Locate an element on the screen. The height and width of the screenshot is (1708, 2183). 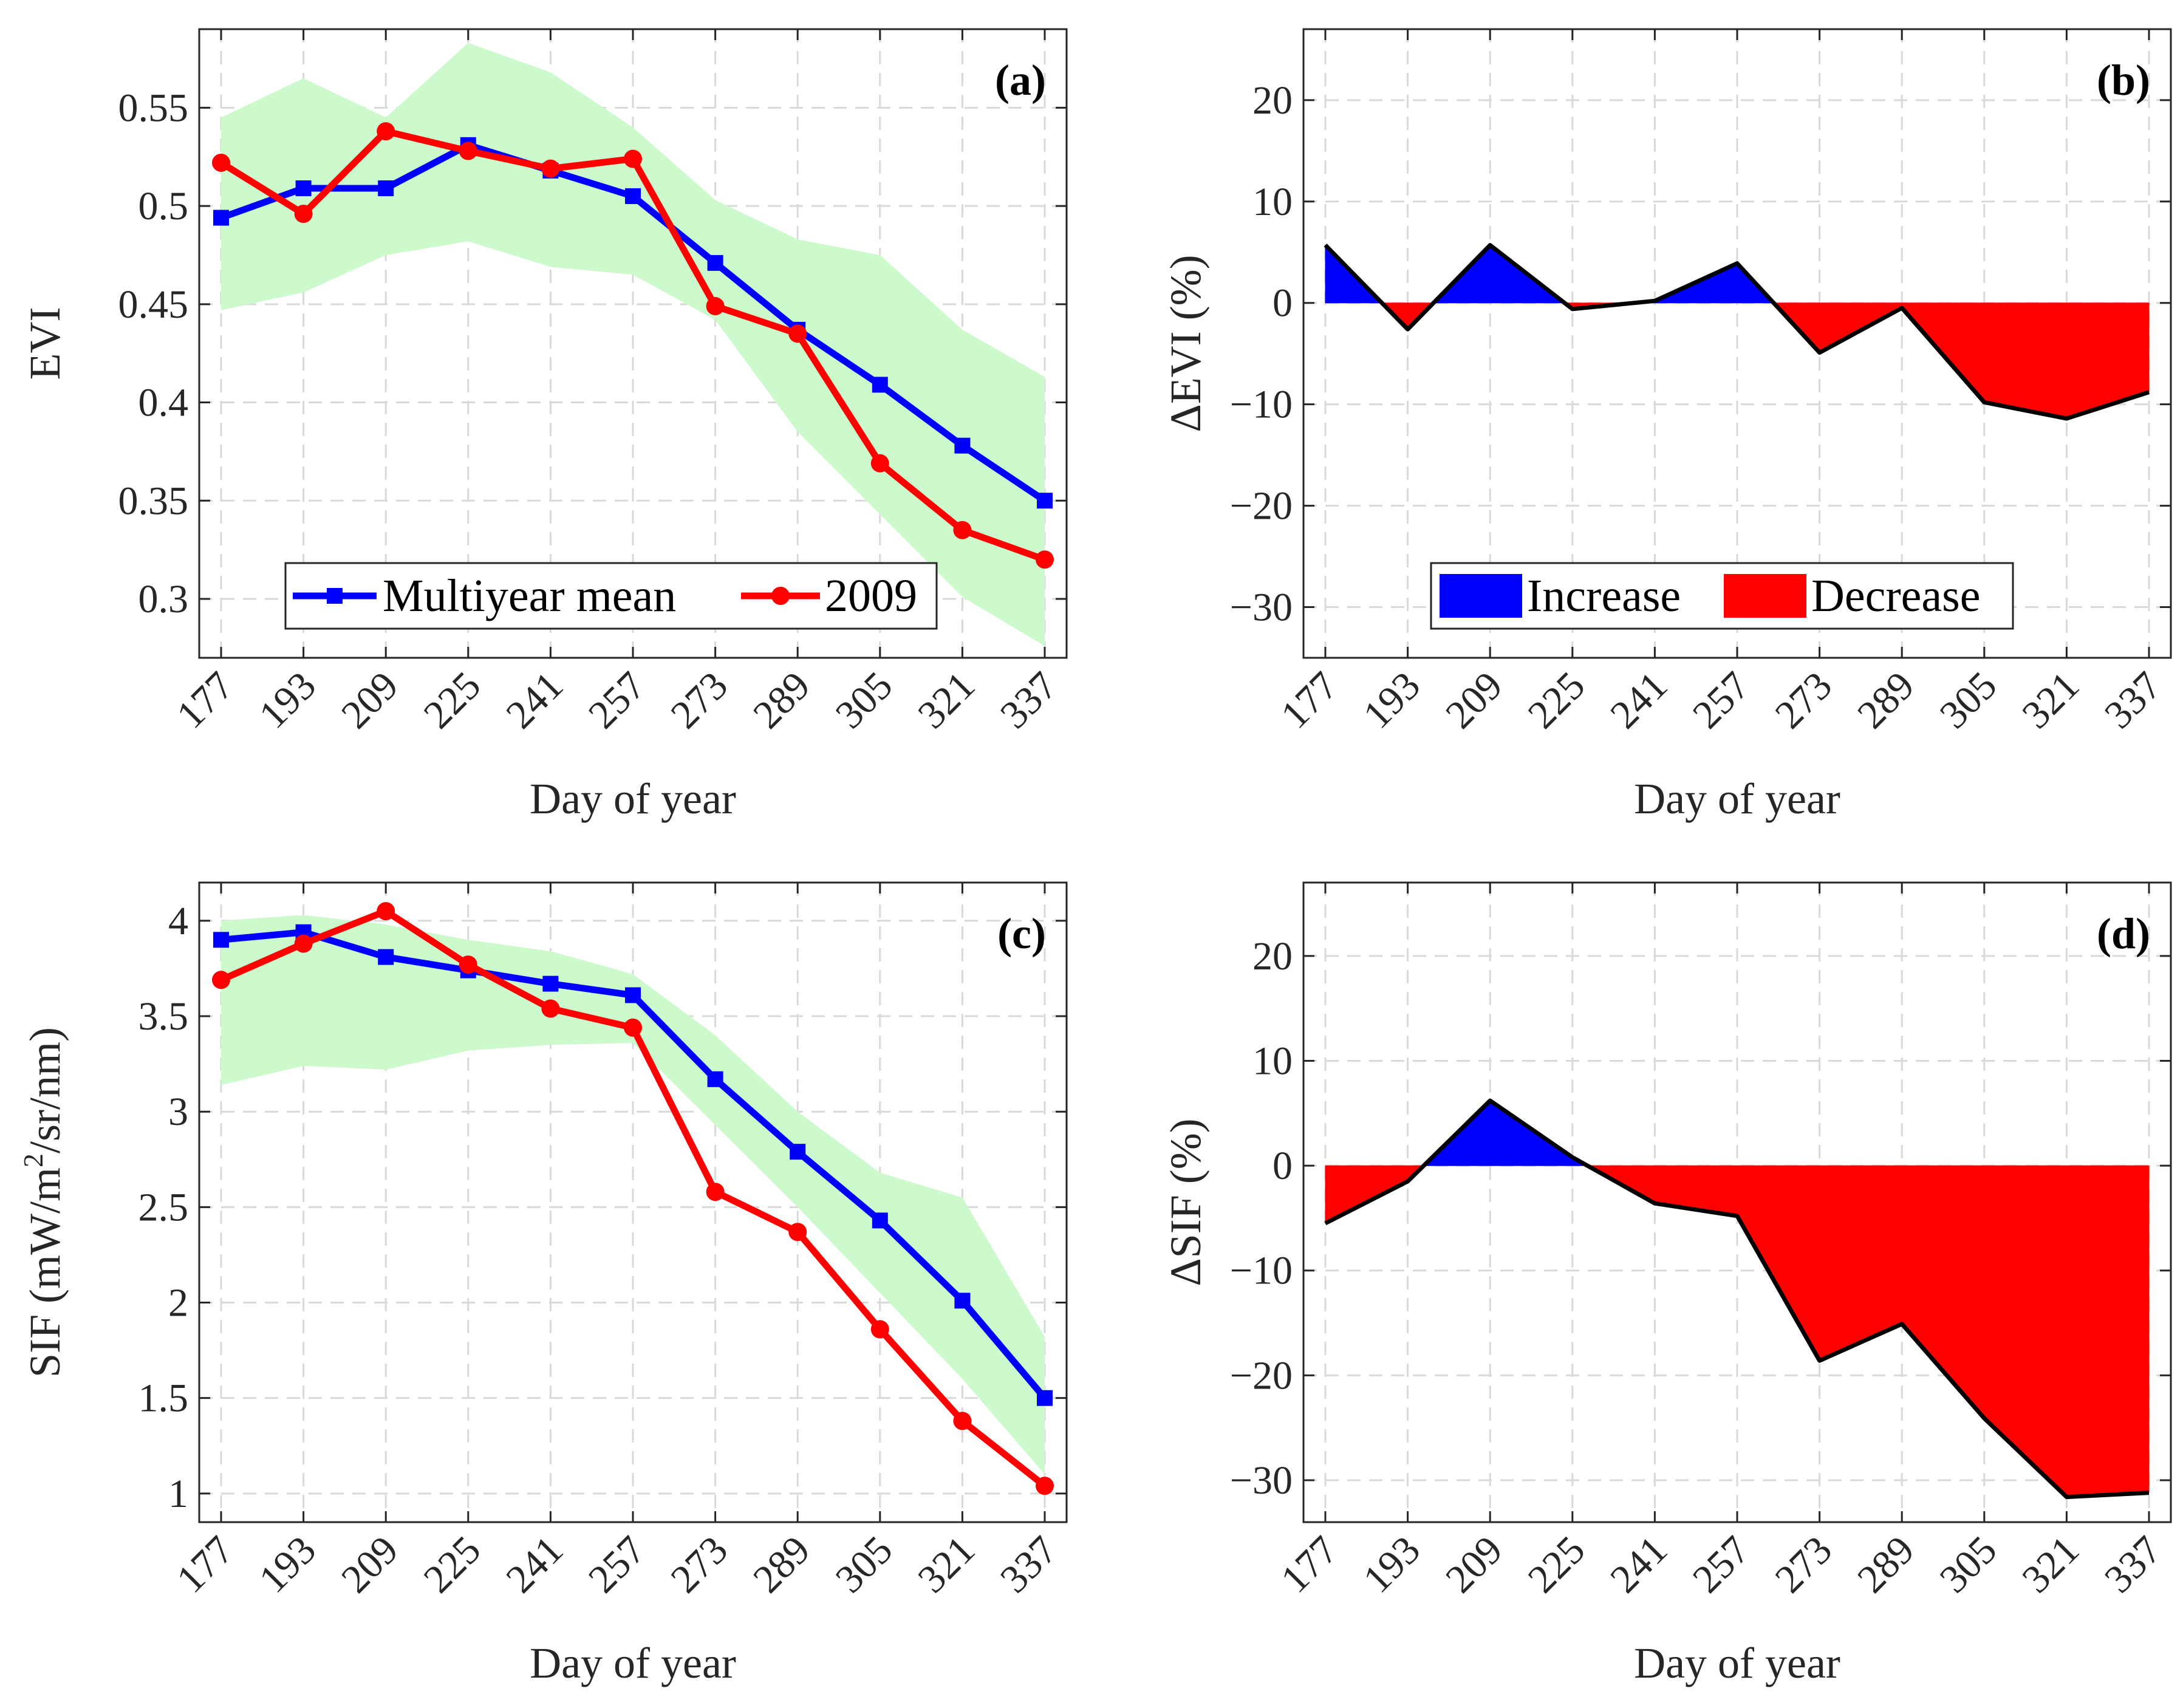
y-tick-label: 0.4 is located at coordinates (164, 403).